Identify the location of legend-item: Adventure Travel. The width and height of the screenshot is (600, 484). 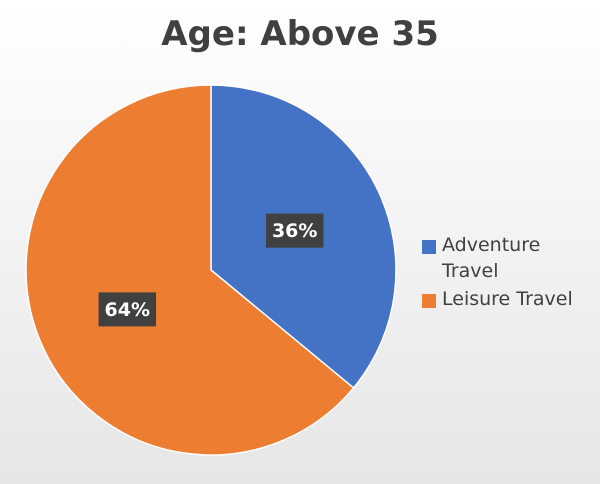
(502, 258).